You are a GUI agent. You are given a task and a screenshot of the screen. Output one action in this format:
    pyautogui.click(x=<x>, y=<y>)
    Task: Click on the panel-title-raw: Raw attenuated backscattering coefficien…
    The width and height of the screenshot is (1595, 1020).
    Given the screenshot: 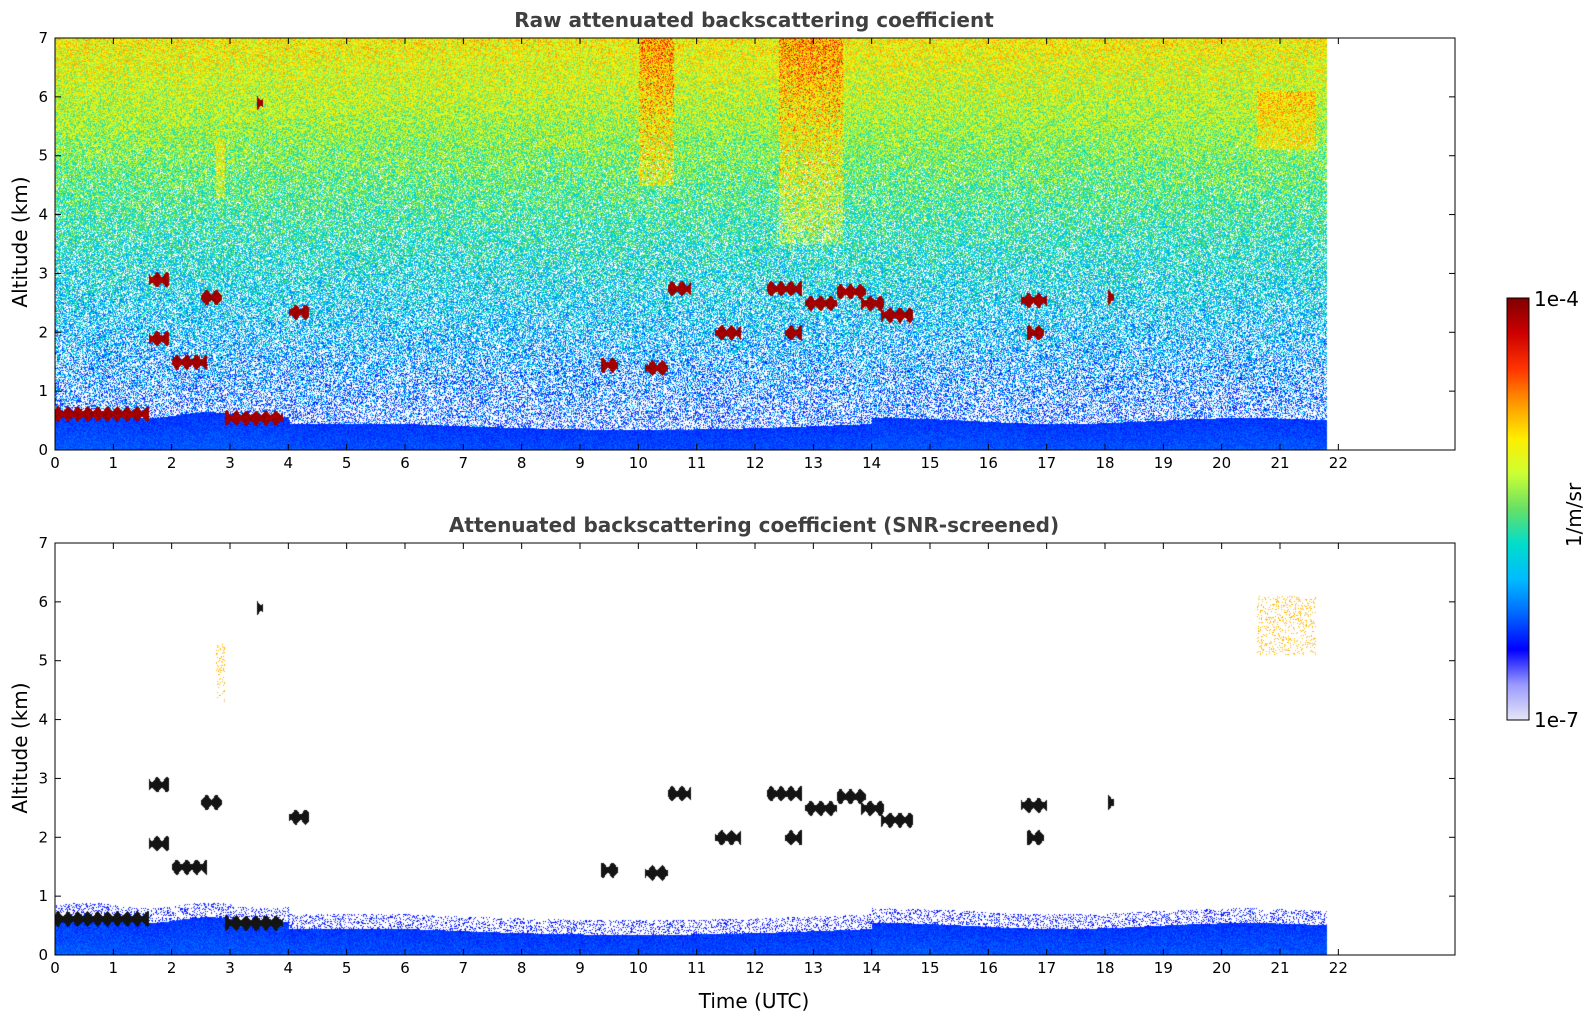 What is the action you would take?
    pyautogui.click(x=754, y=20)
    